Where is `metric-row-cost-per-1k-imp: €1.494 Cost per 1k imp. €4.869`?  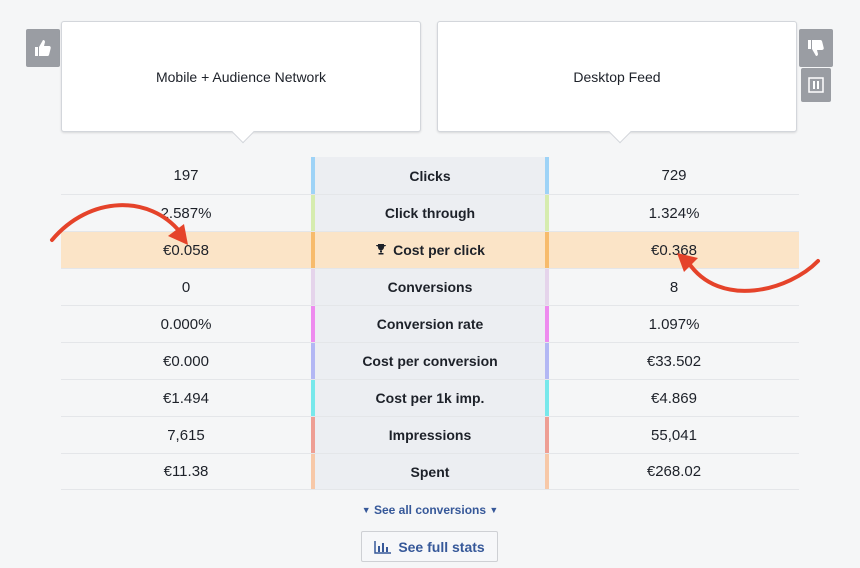
metric-row-cost-per-1k-imp: €1.494 Cost per 1k imp. €4.869 is located at coordinates (430, 397).